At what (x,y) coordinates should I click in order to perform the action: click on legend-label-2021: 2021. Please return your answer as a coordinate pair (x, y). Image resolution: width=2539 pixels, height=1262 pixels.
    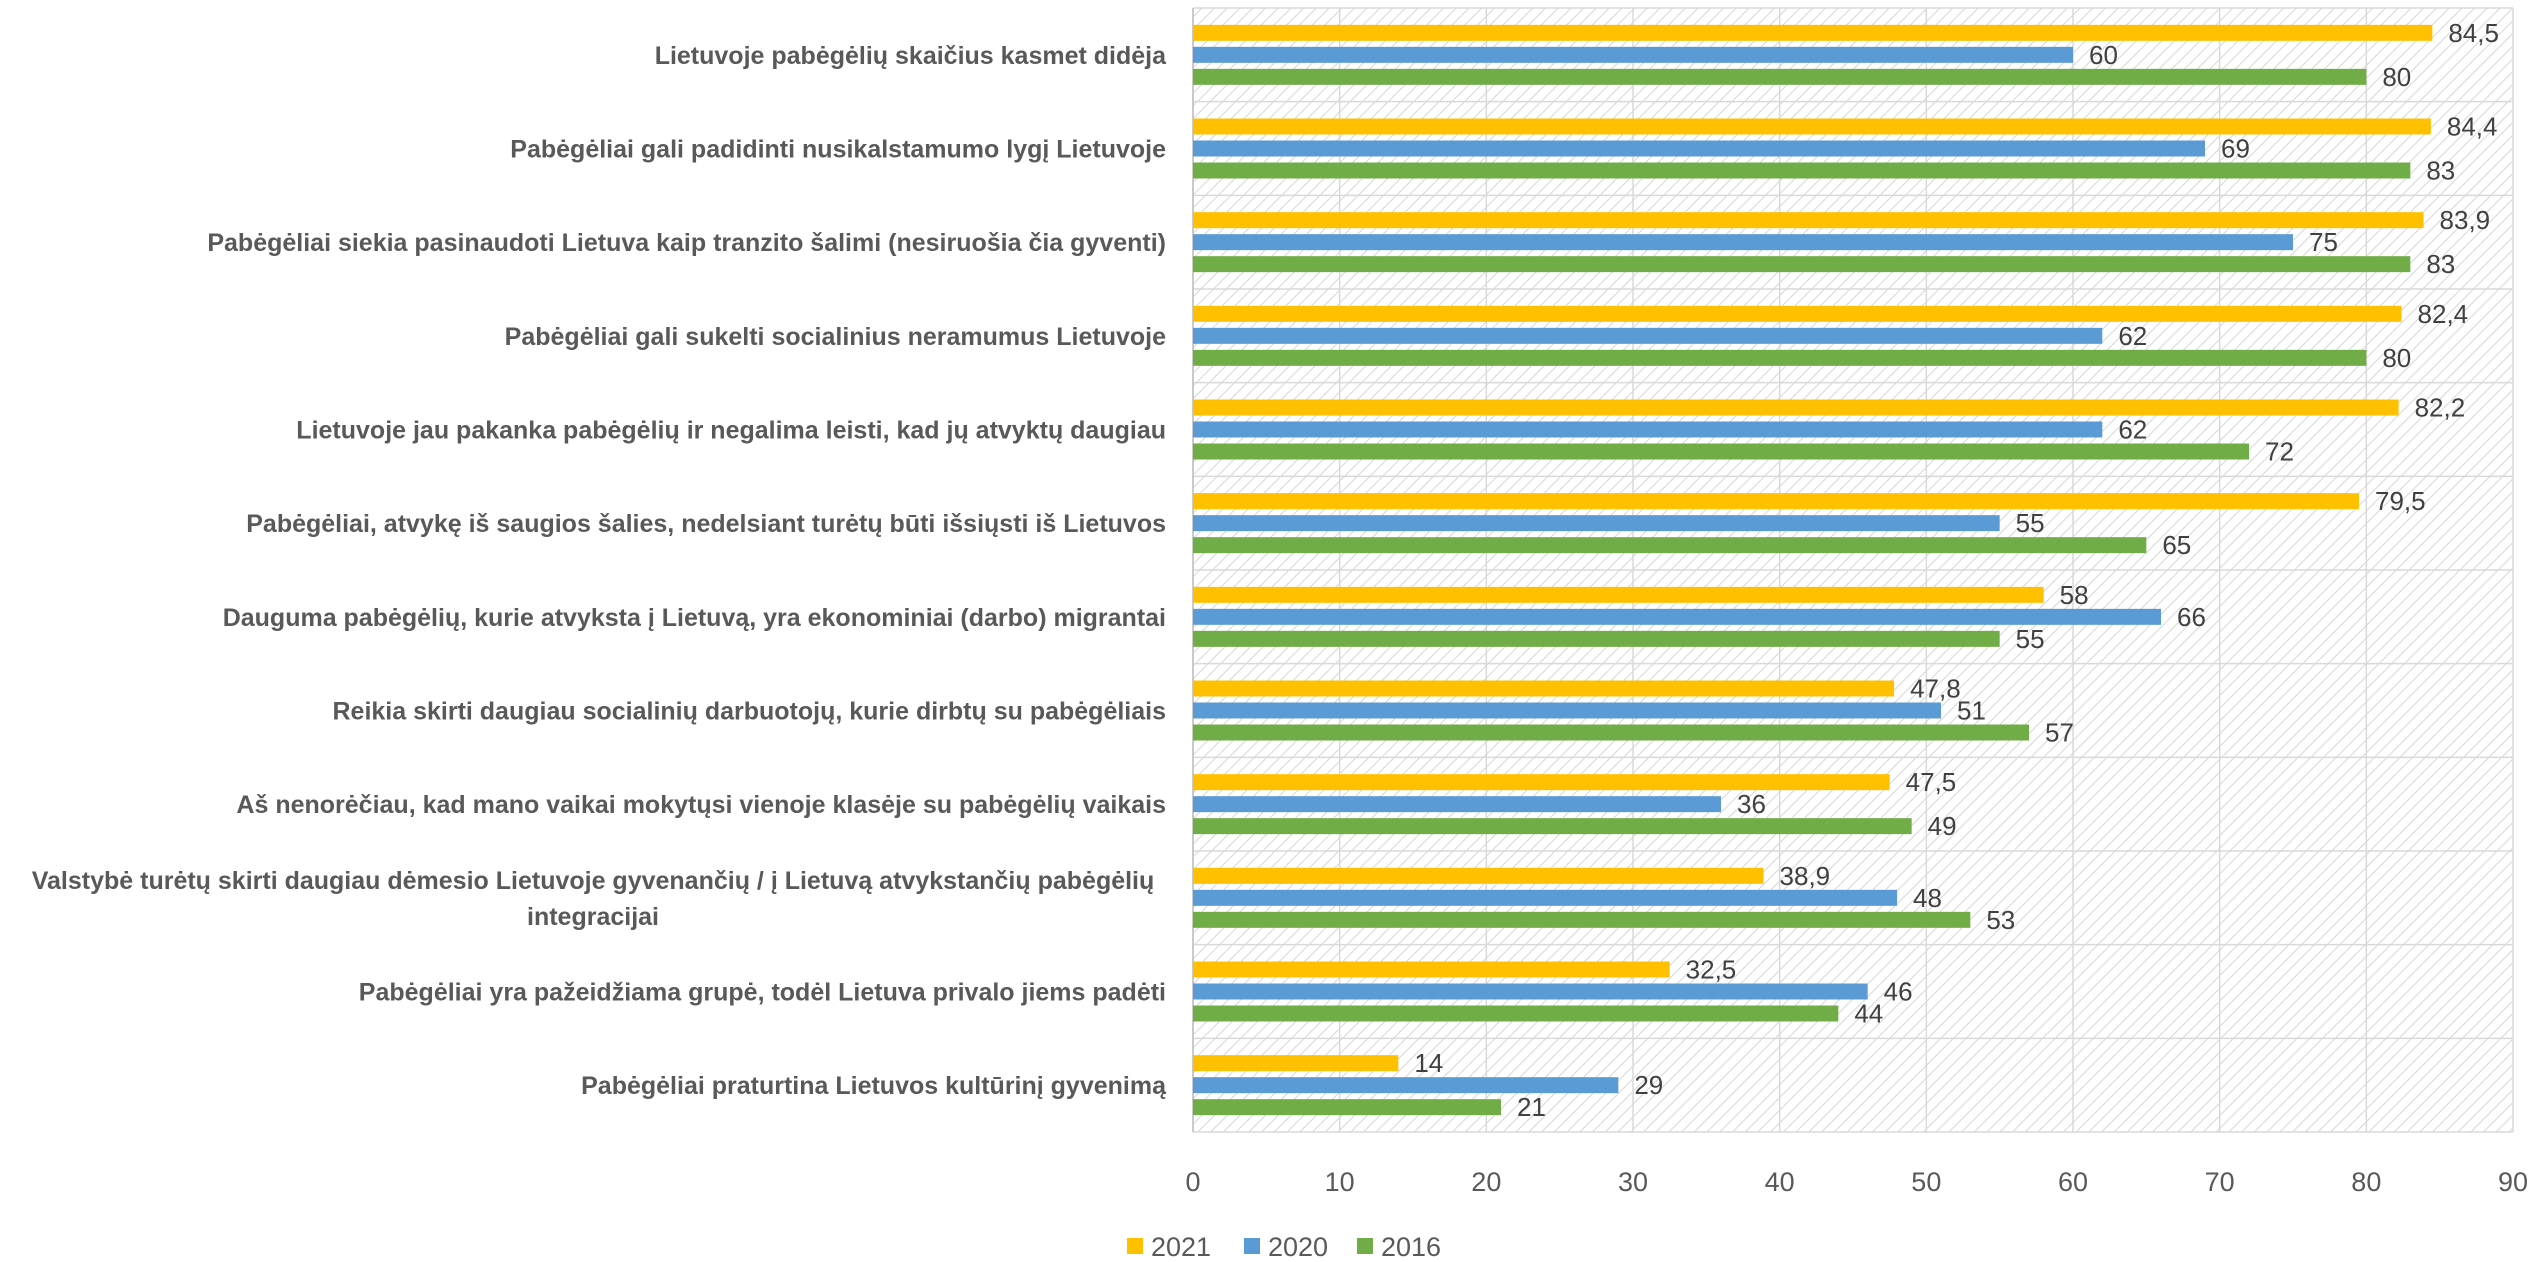
    Looking at the image, I should click on (1181, 1247).